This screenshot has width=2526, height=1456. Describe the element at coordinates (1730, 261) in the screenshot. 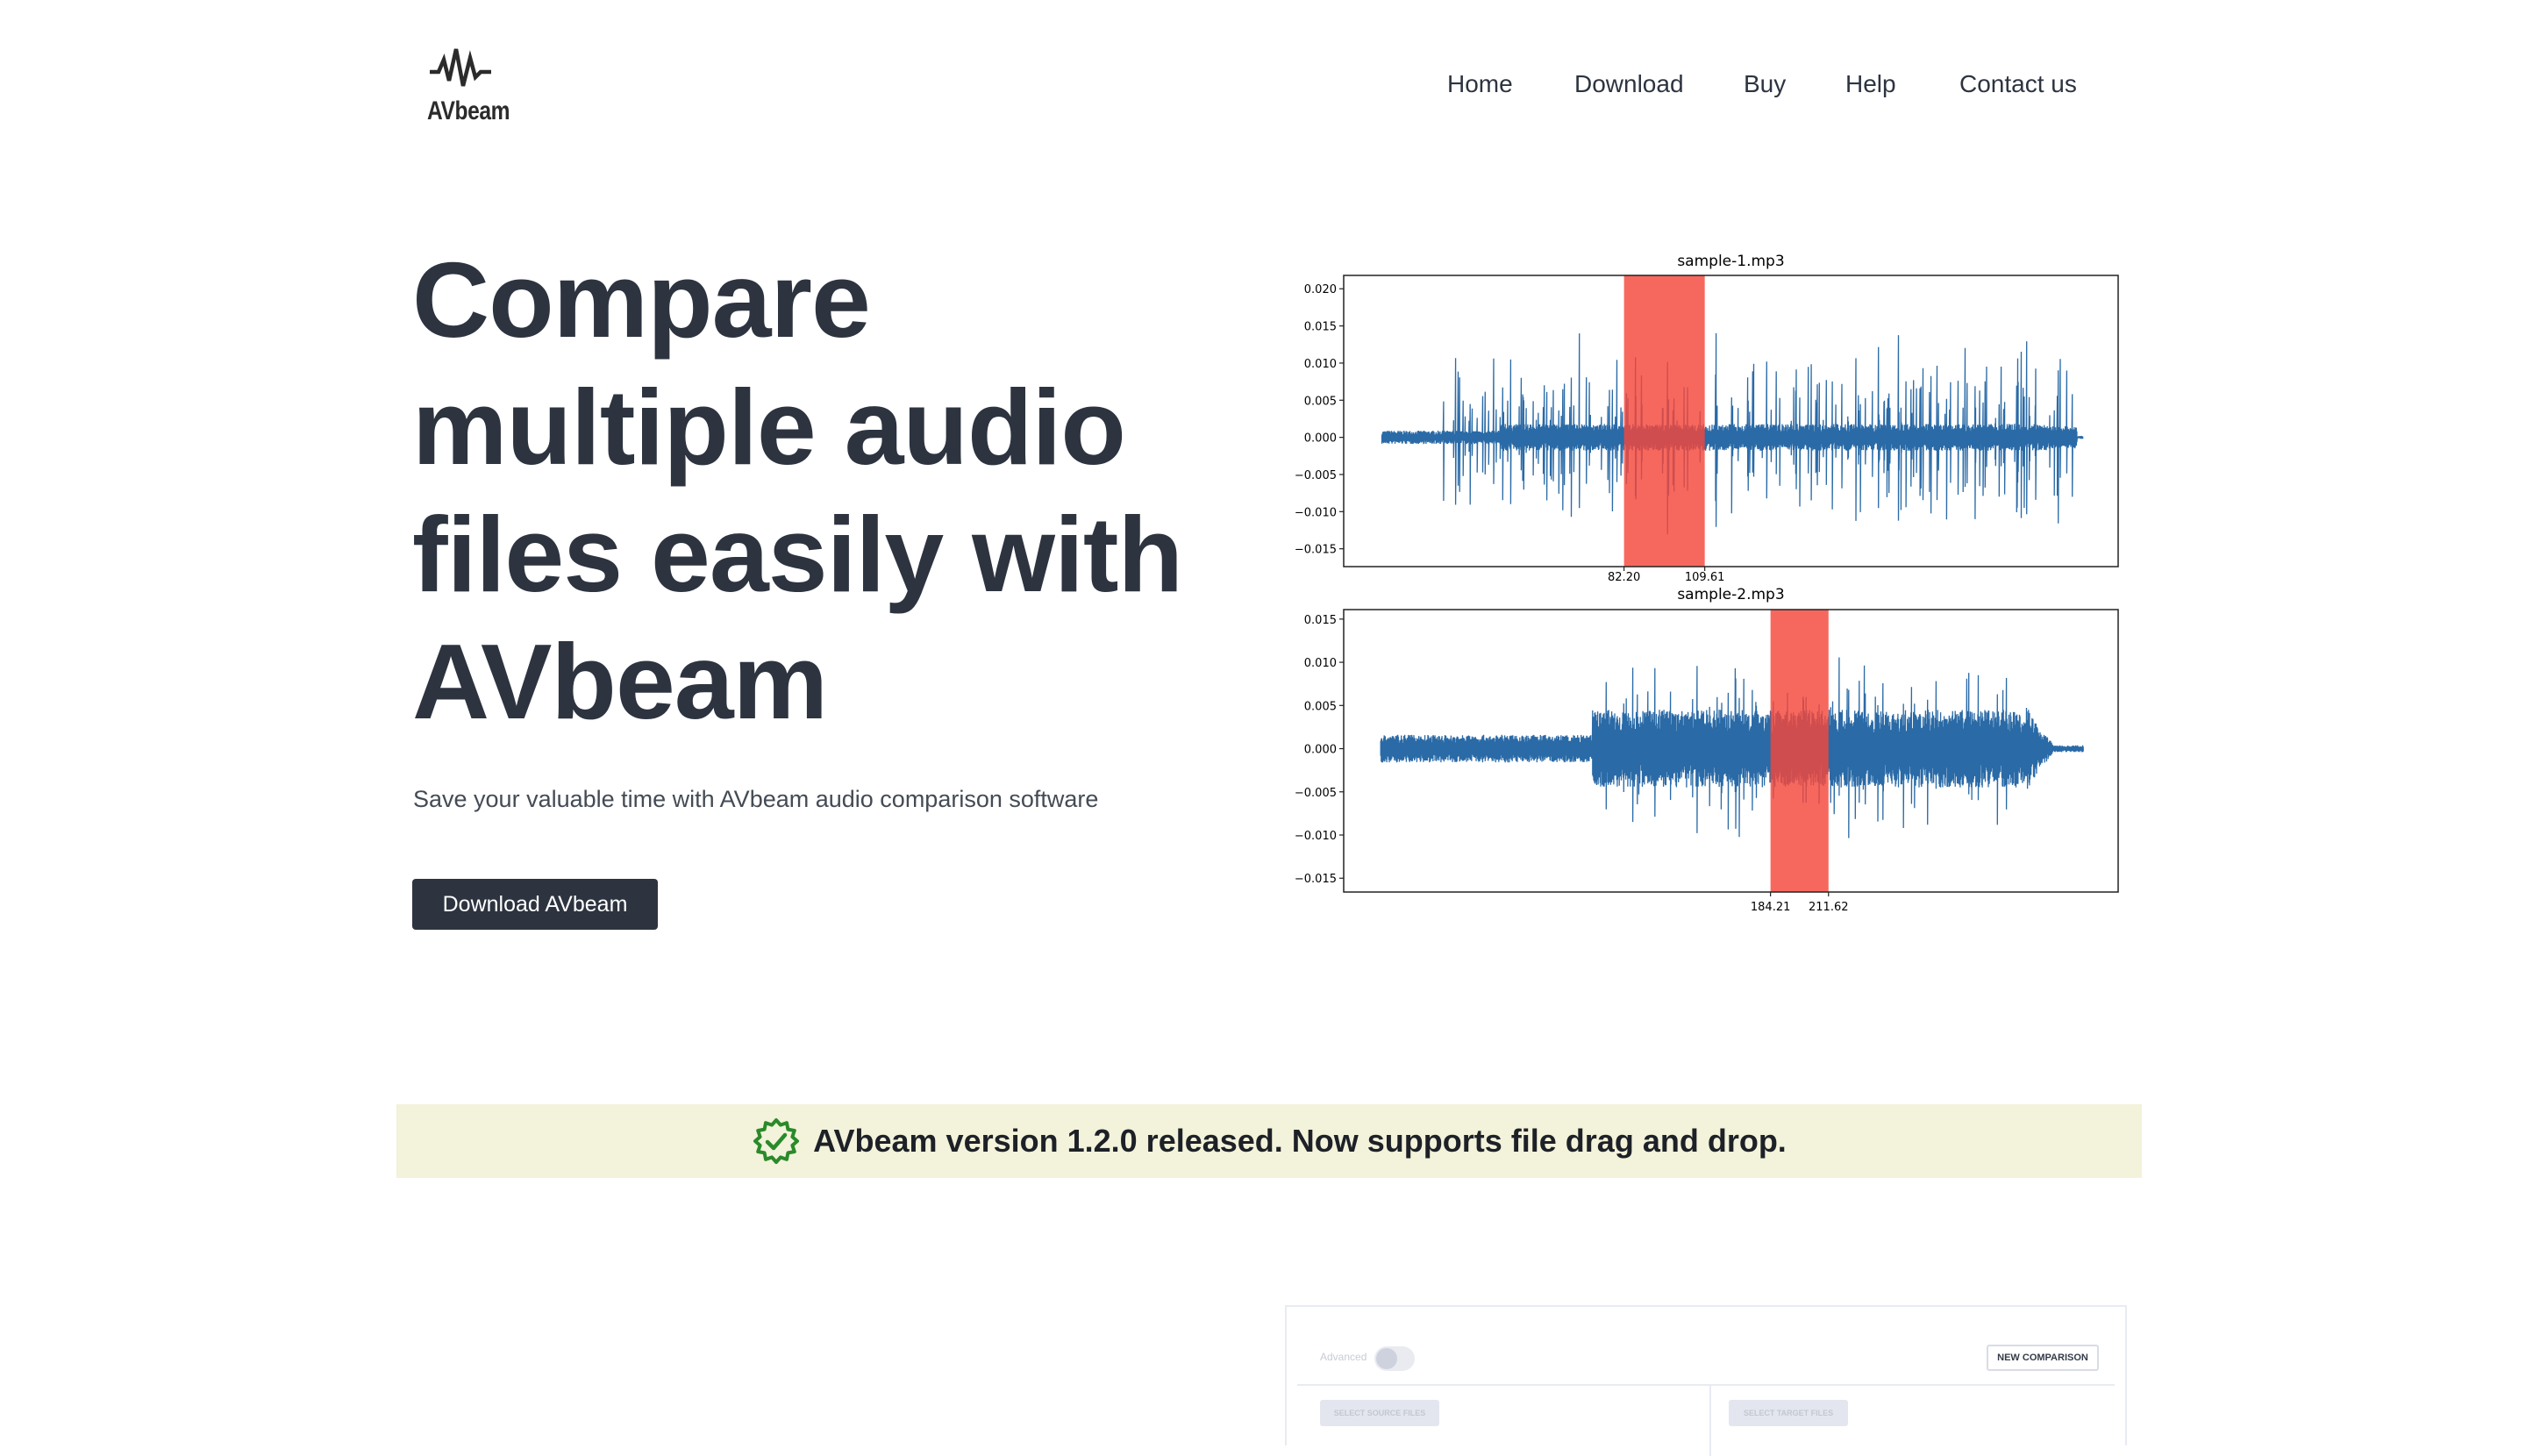

I see `subplot-title: sample-1.mp3` at that location.